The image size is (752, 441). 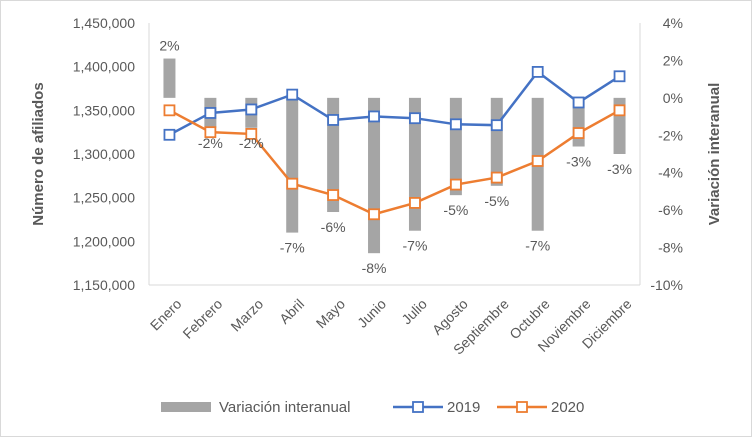 I want to click on legend-swatch-bar, so click(x=186, y=407).